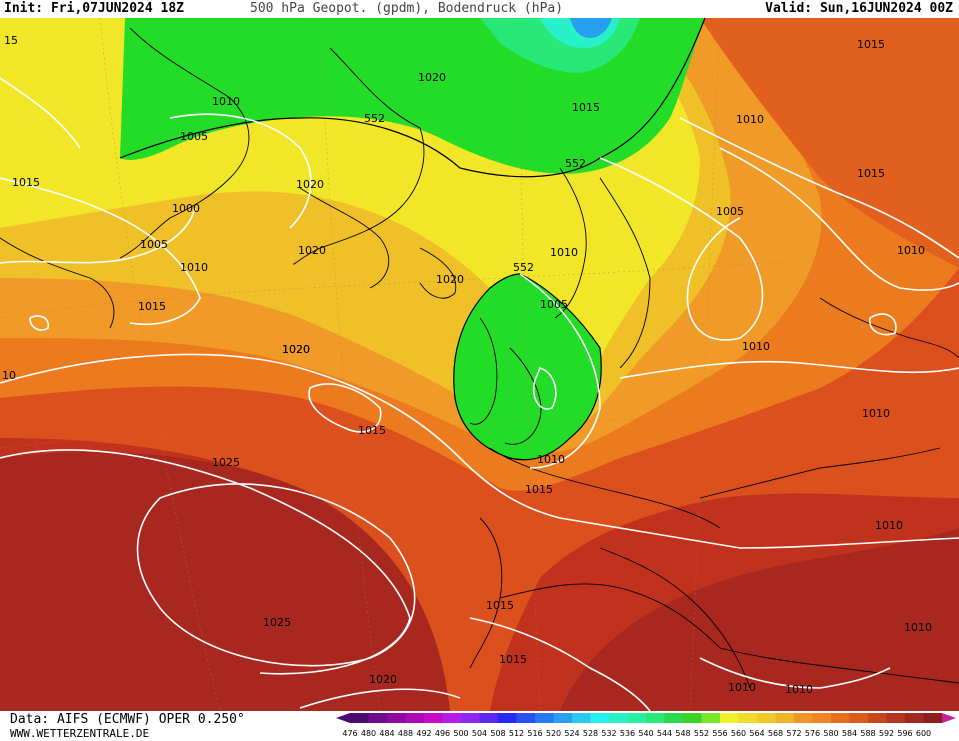 This screenshot has height=741, width=959. Describe the element at coordinates (645, 733) in the screenshot. I see `scale-tick-label: 540` at that location.